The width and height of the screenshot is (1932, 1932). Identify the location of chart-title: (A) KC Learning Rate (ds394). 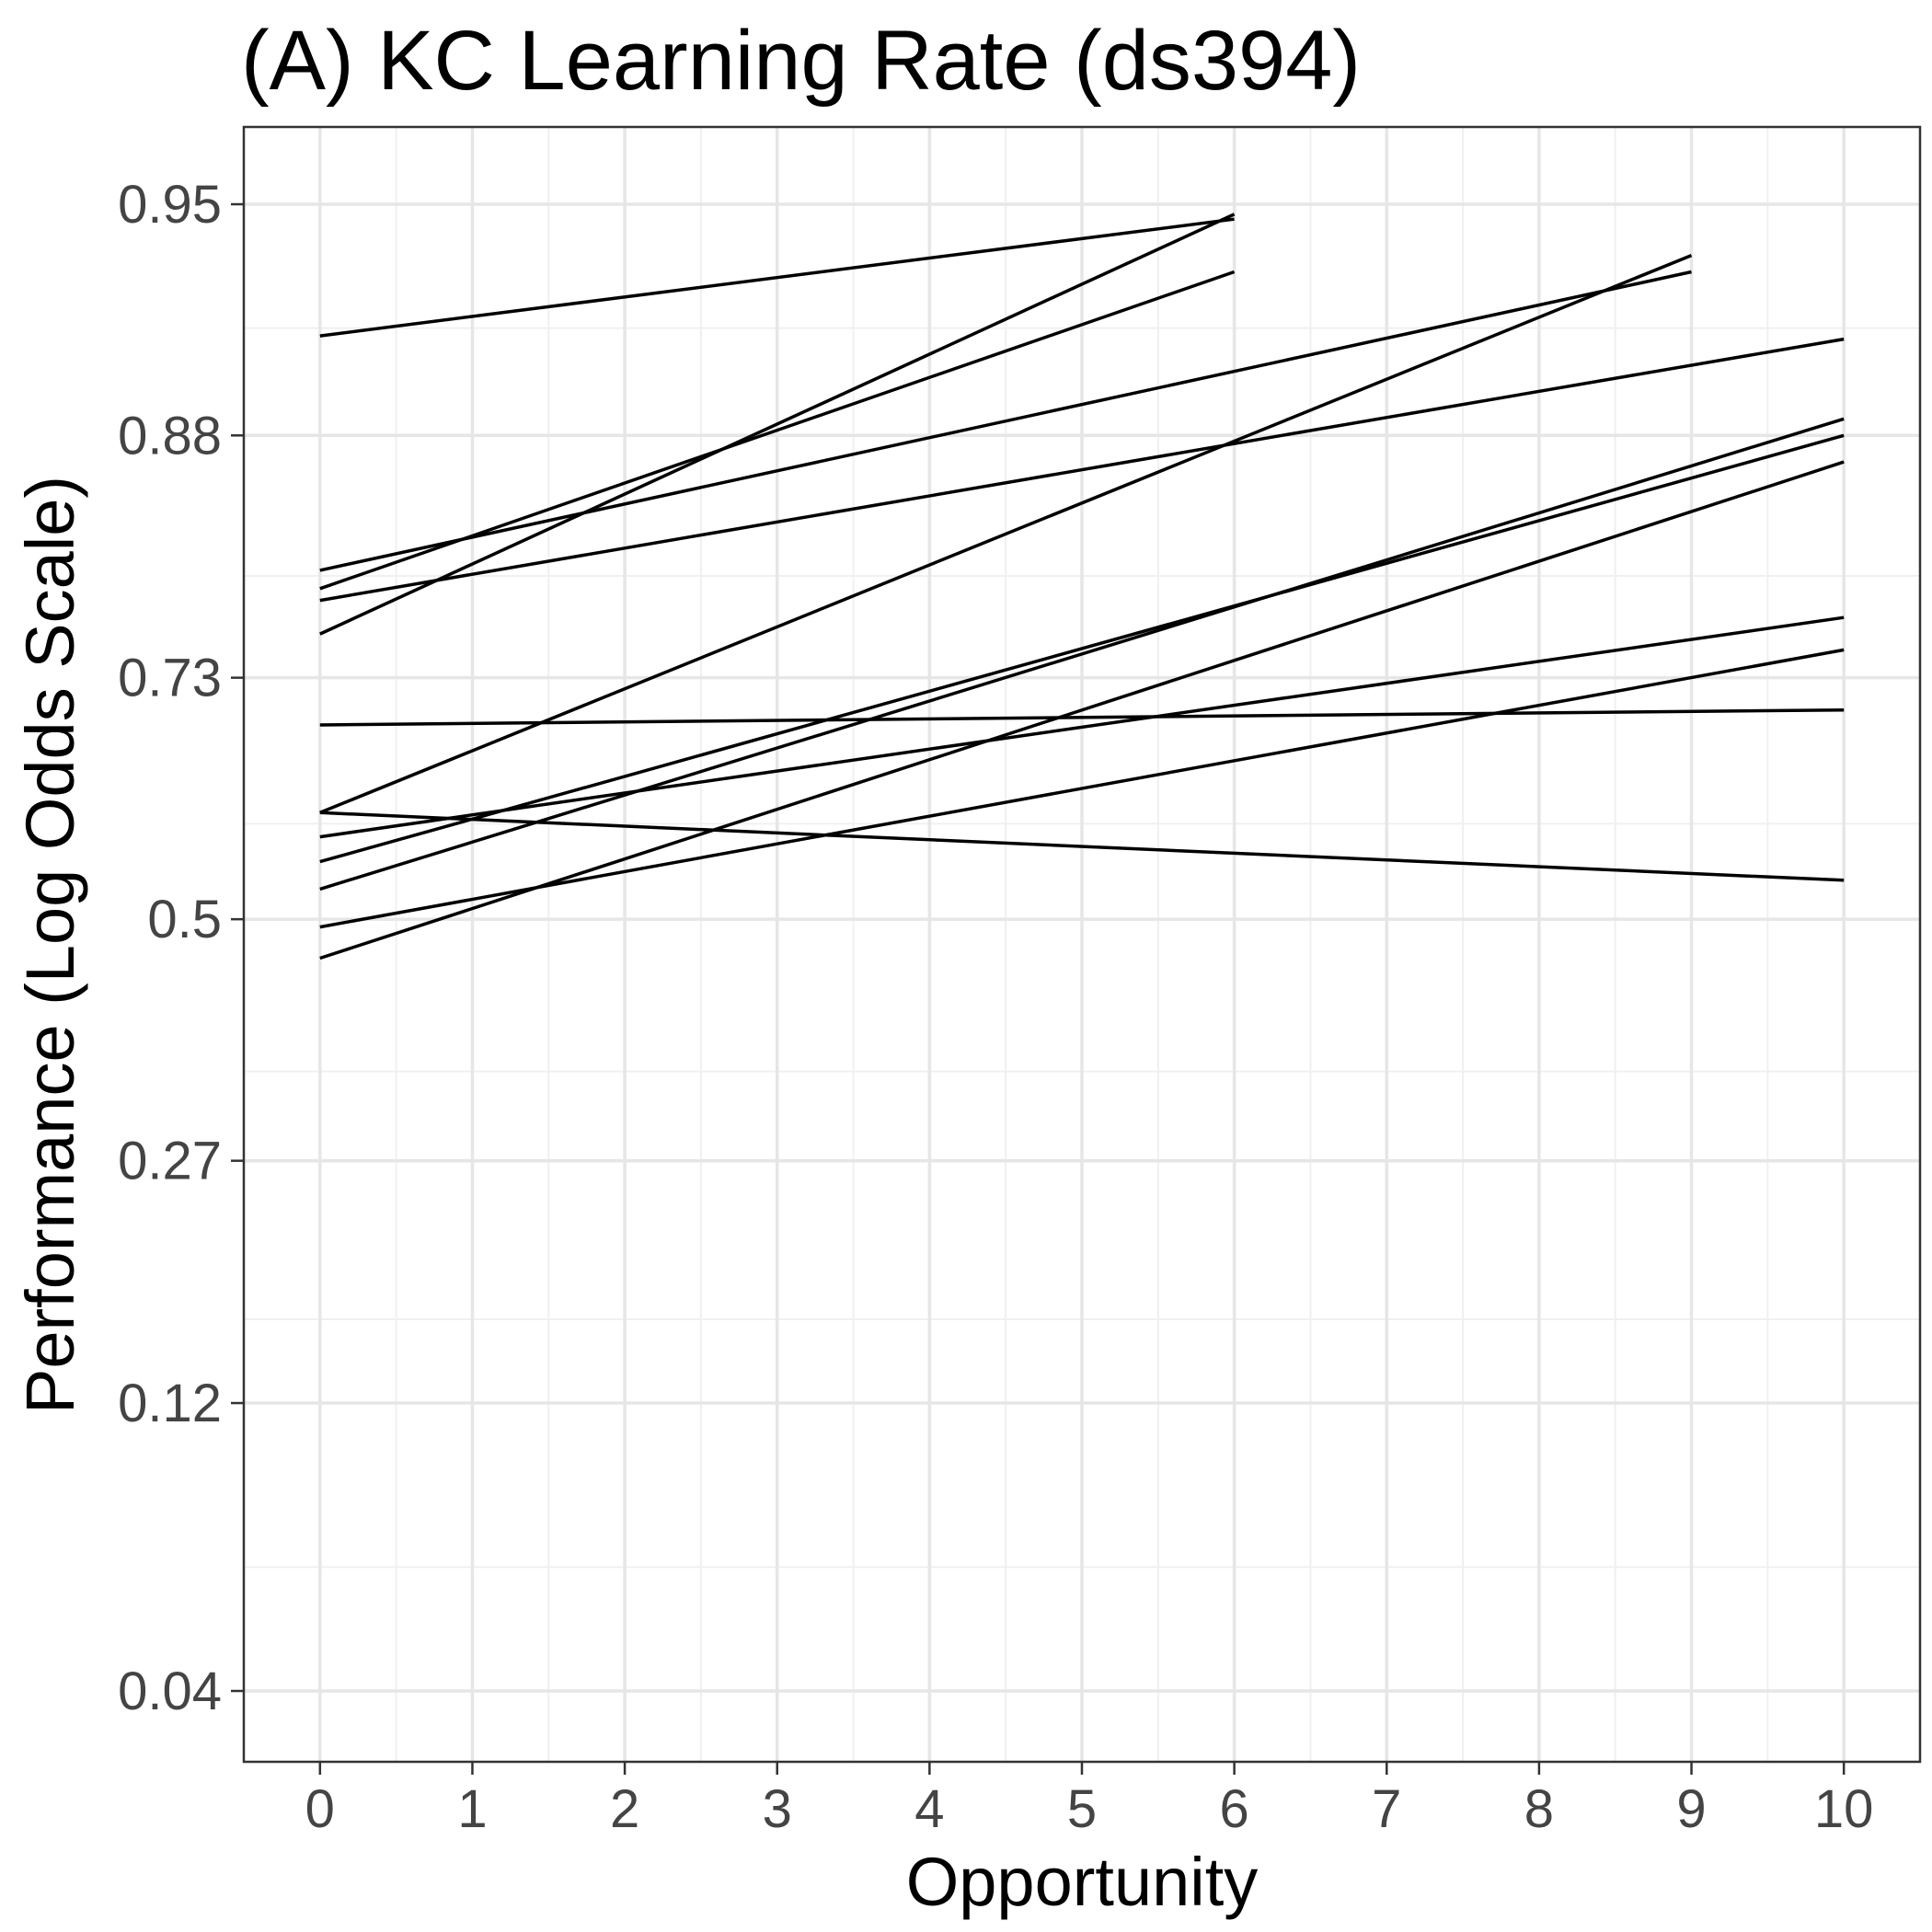
(801, 61).